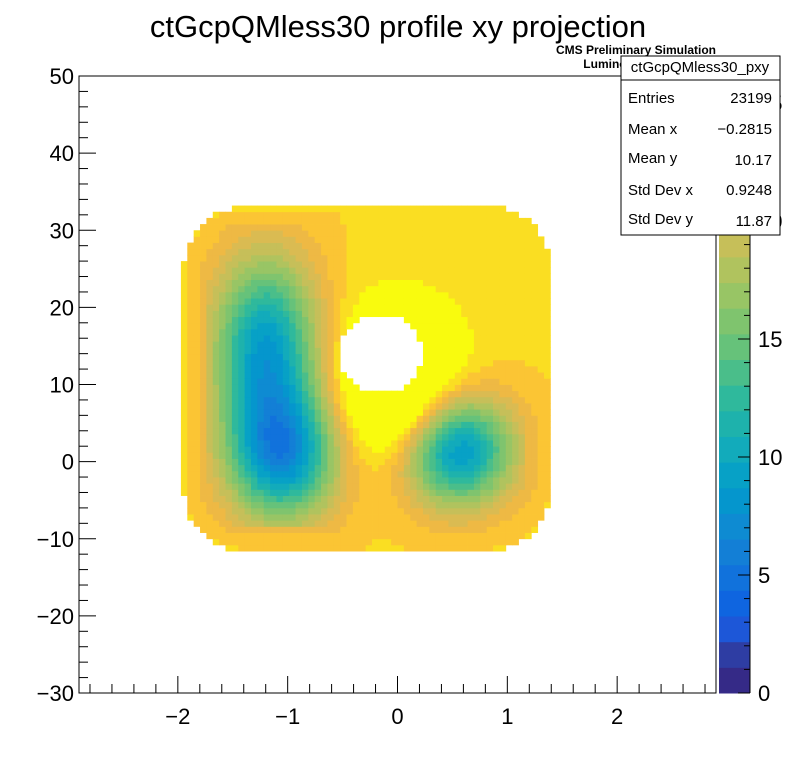 Image resolution: width=796 pixels, height=772 pixels. Describe the element at coordinates (62, 153) in the screenshot. I see `y-tick-label: 40` at that location.